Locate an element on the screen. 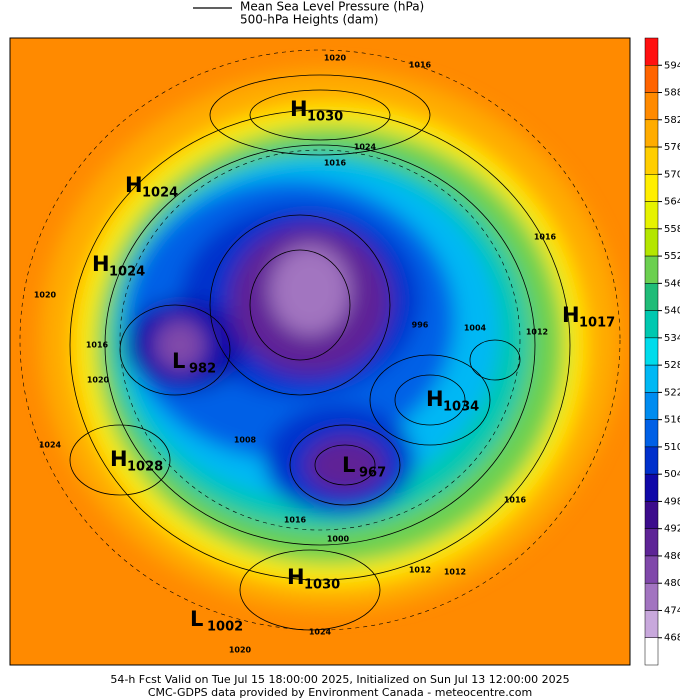 The height and width of the screenshot is (700, 680). colorbar-label: 468 is located at coordinates (672, 638).